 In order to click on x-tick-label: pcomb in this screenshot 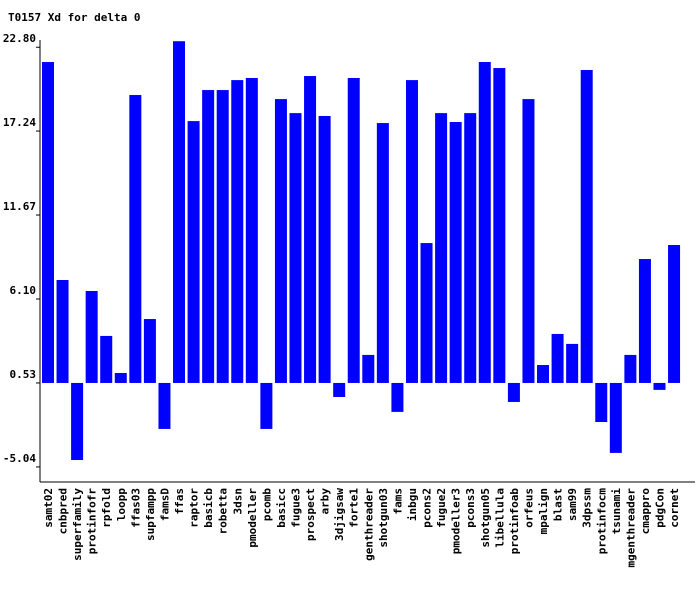, I will do `click(266, 504)`.